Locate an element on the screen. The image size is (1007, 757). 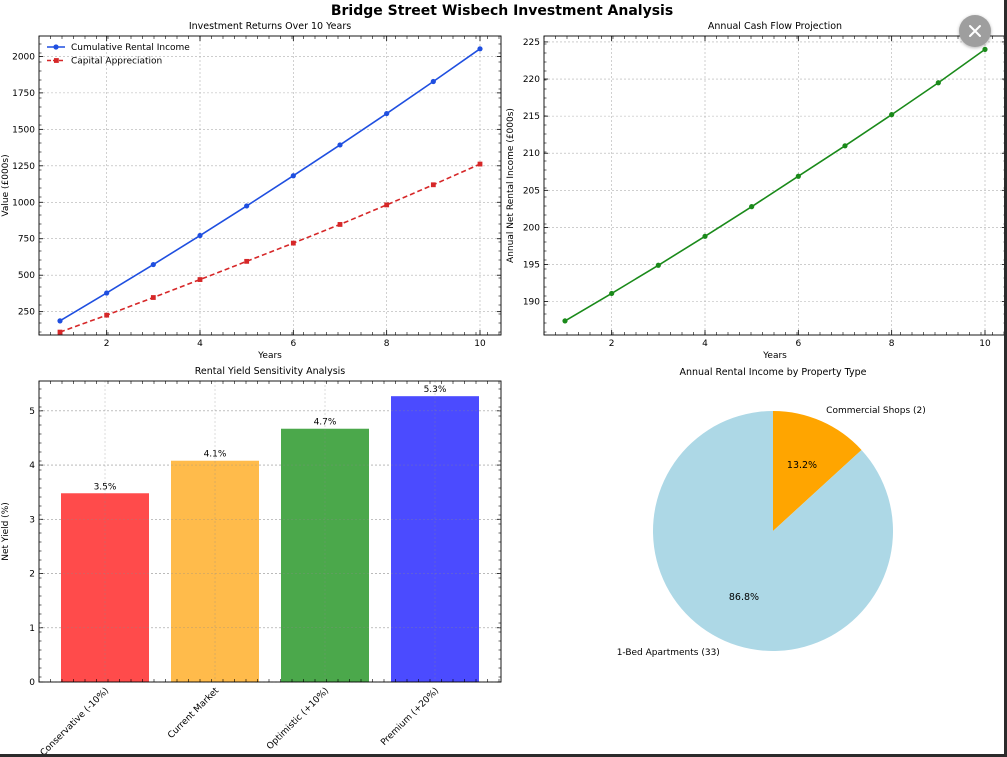
y-tick-label: 225 is located at coordinates (531, 43).